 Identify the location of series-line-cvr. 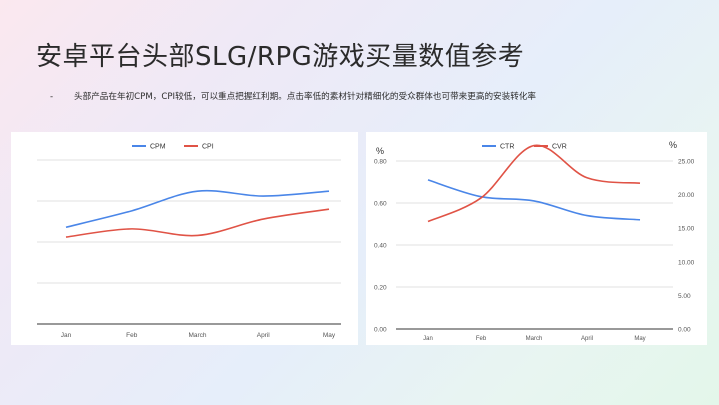
(534, 183).